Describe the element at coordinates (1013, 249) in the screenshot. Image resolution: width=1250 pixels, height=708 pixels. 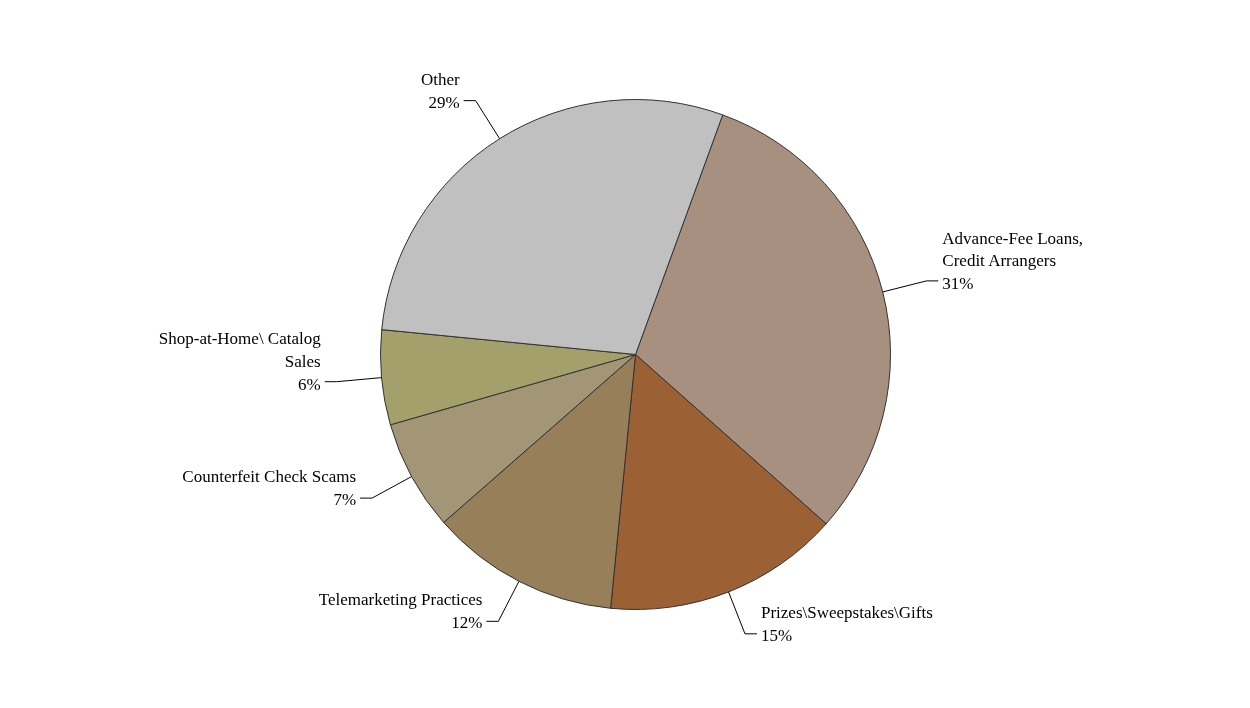
I see `slice-label: Advance-Fee Loans, Credit Arrangers` at that location.